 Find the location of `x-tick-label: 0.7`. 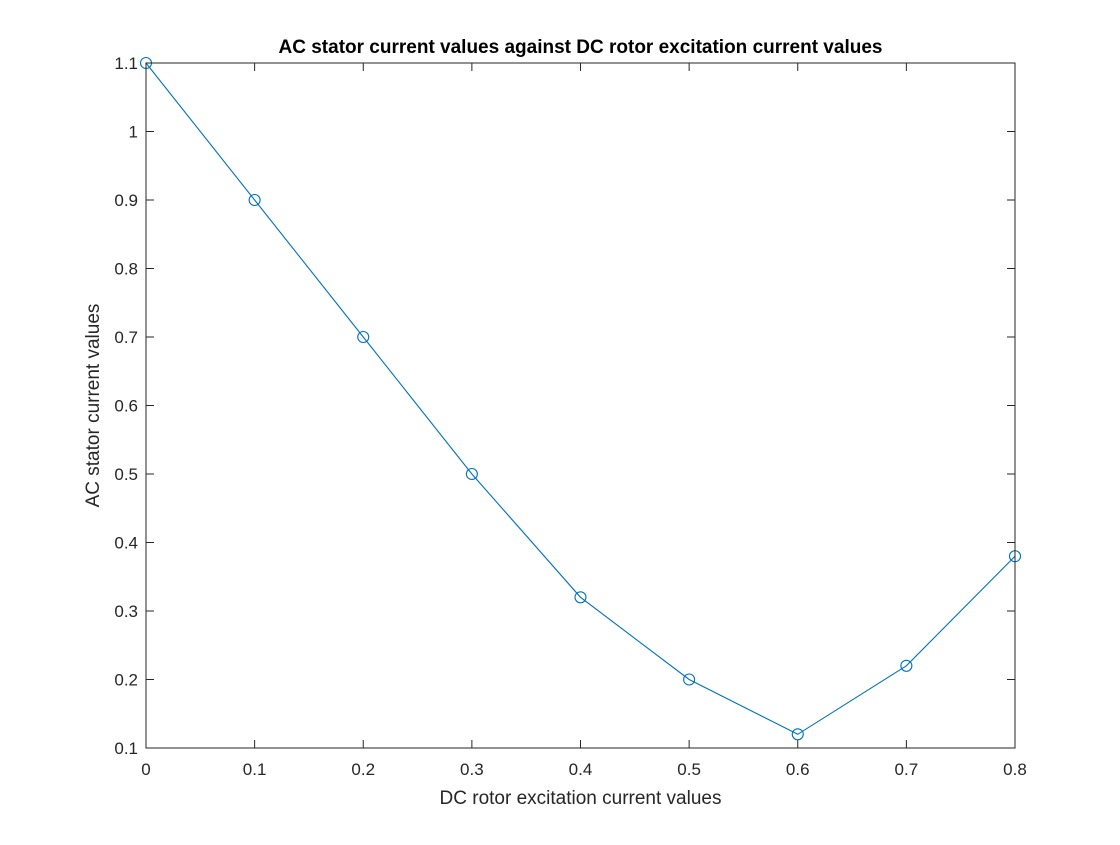

x-tick-label: 0.7 is located at coordinates (907, 769).